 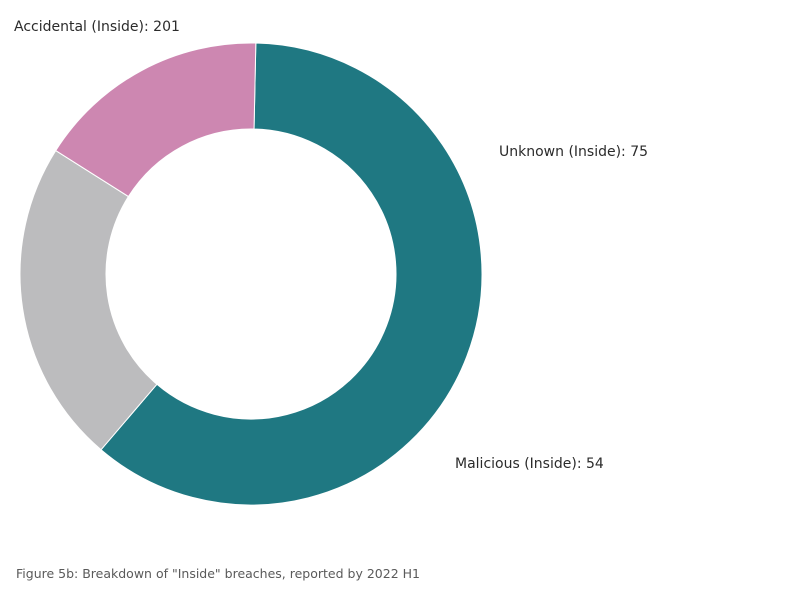 What do you see at coordinates (573, 152) in the screenshot?
I see `slice-label-unknown: Unknown (Inside): 75` at bounding box center [573, 152].